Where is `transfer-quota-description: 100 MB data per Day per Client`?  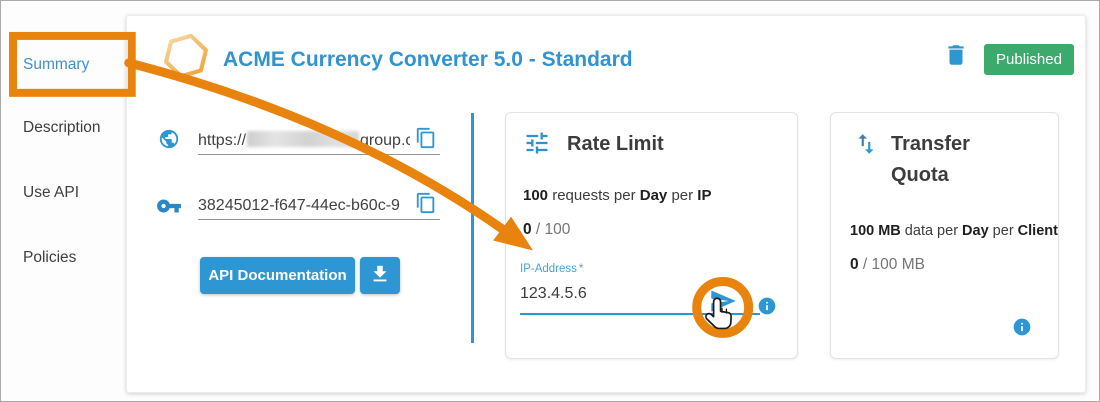
transfer-quota-description: 100 MB data per Day per Client is located at coordinates (954, 231).